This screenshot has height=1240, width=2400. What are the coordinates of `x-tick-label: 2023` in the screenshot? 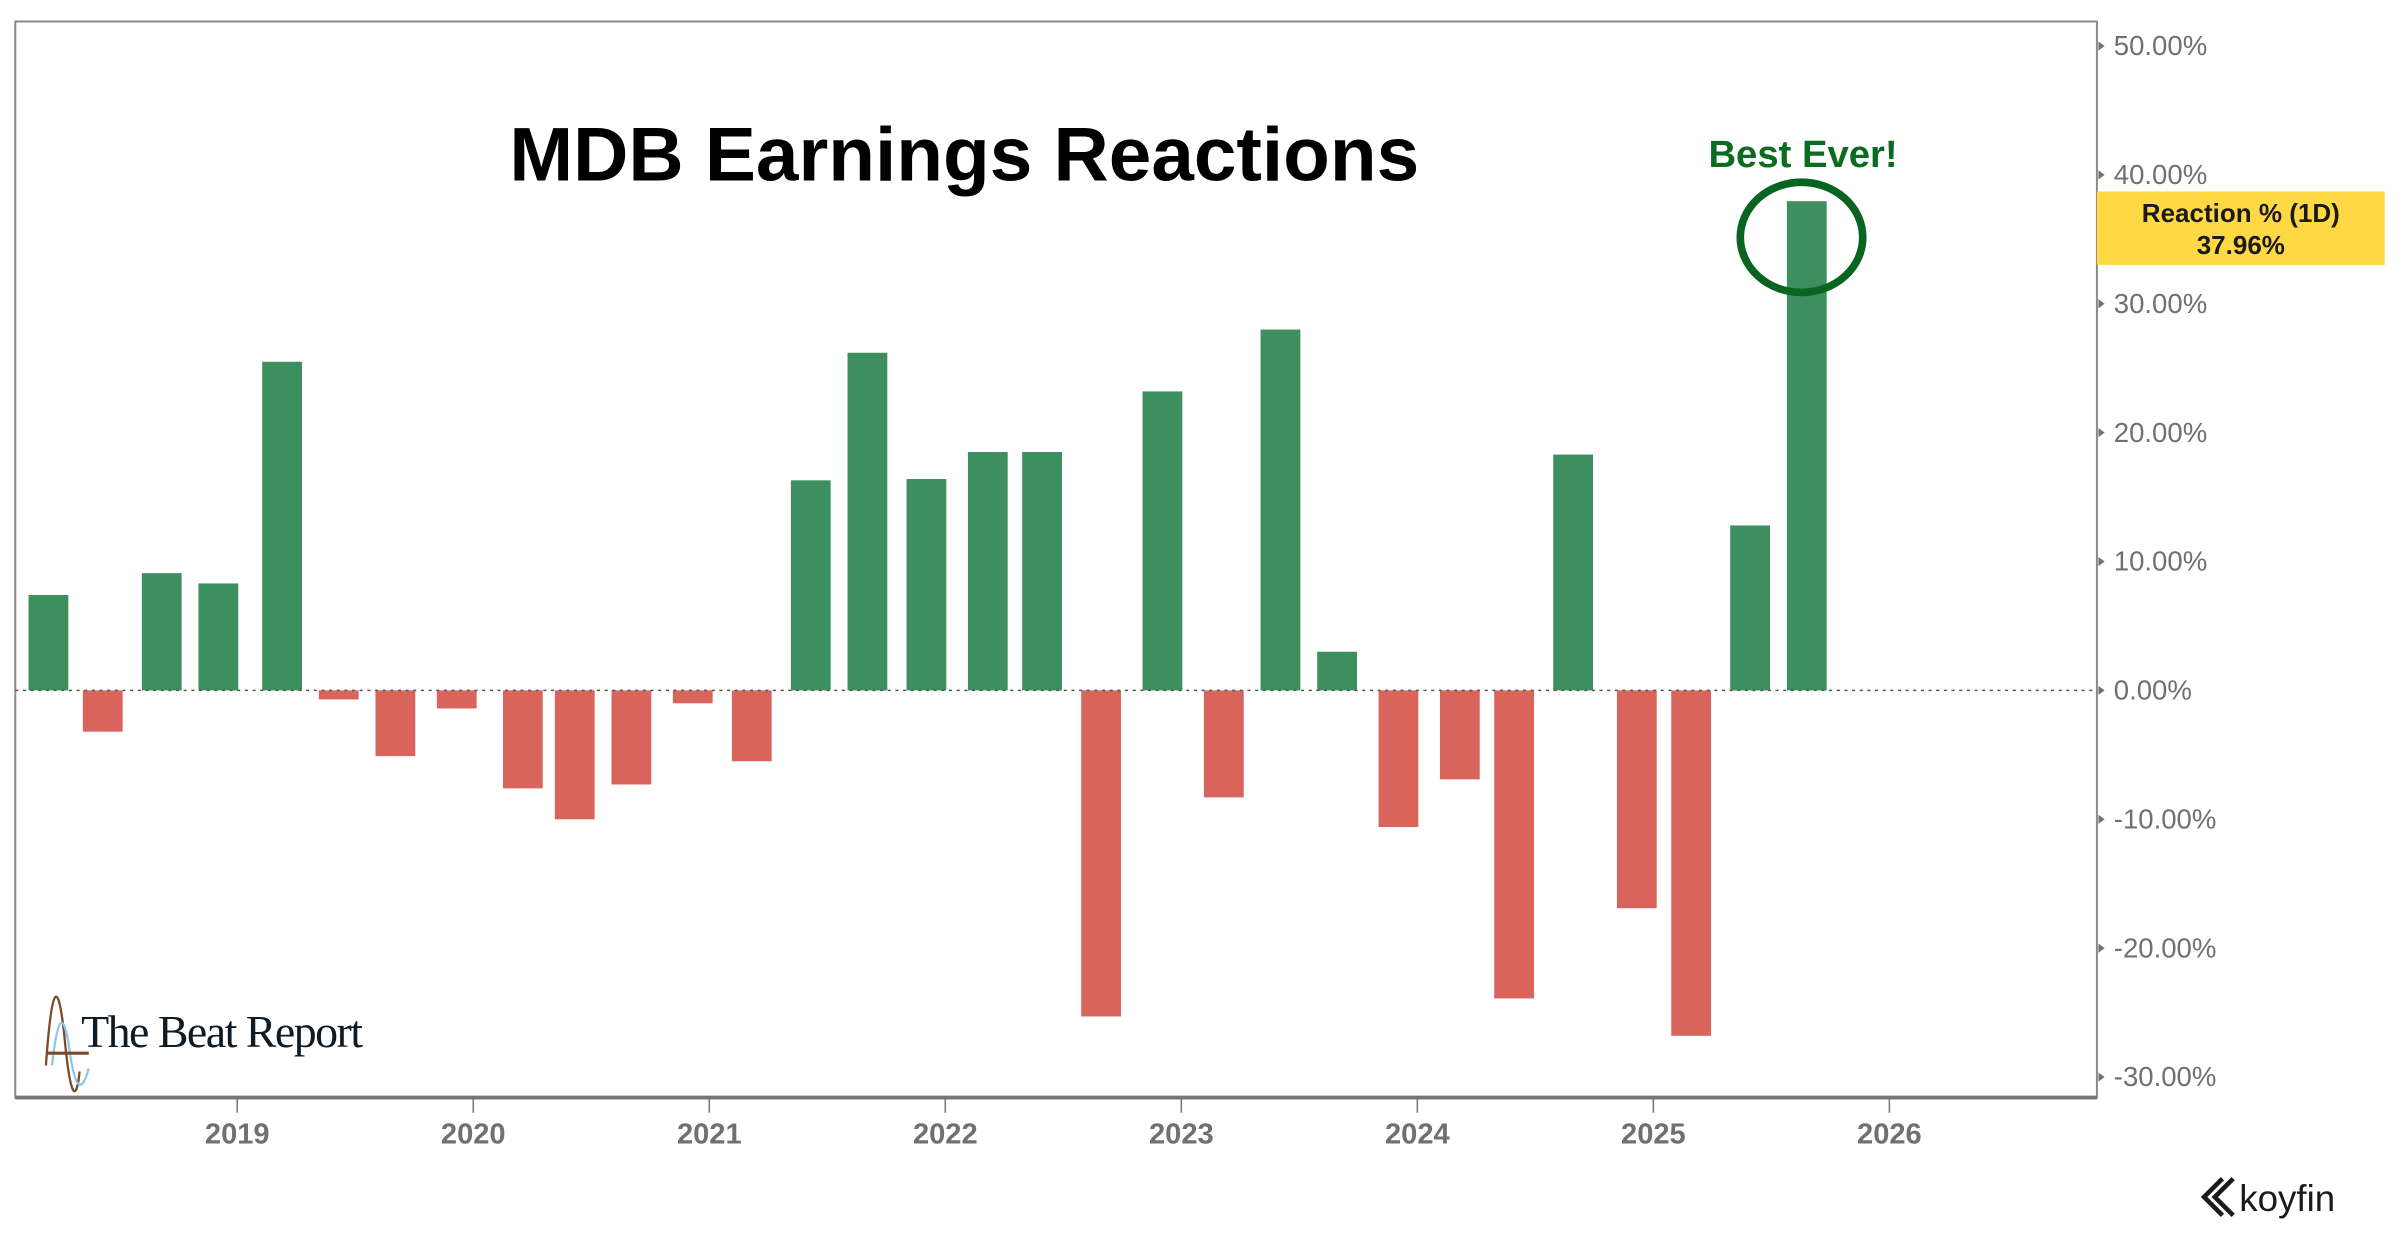 It's located at (1181, 1134).